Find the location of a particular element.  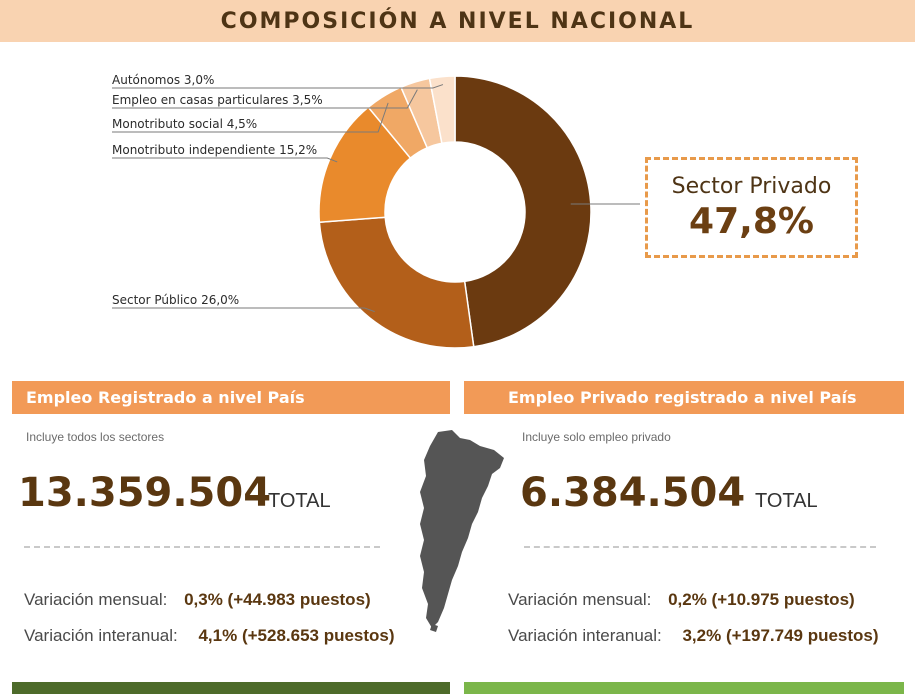

slice-label-3: Monotributo social 4,5% is located at coordinates (184, 124).